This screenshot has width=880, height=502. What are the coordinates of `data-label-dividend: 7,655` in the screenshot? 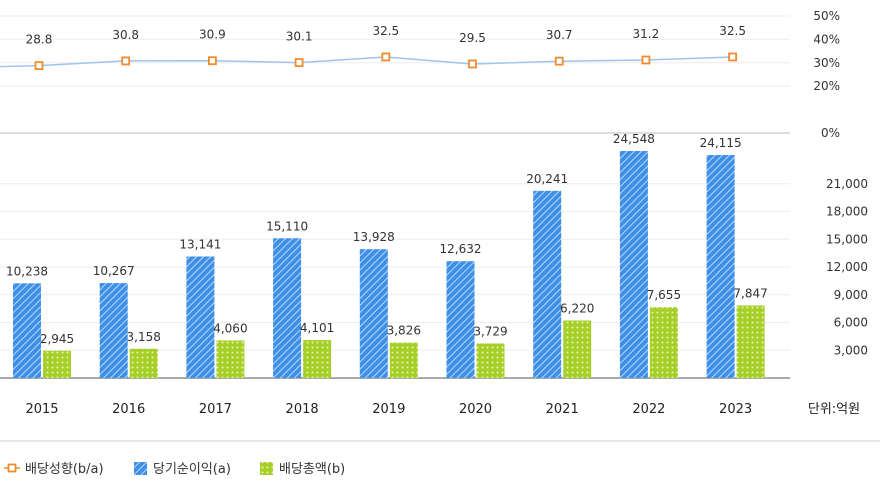 It's located at (664, 295).